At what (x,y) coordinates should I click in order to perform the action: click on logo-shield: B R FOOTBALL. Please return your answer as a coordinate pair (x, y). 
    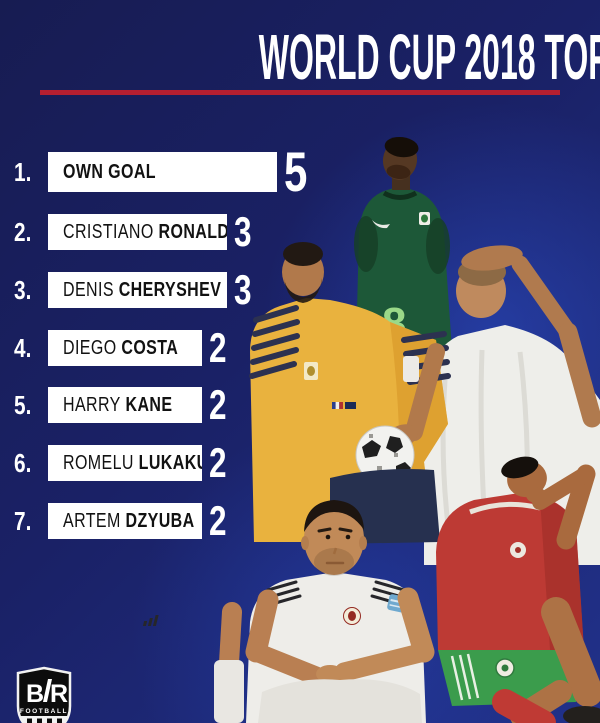
    Looking at the image, I should click on (44, 694).